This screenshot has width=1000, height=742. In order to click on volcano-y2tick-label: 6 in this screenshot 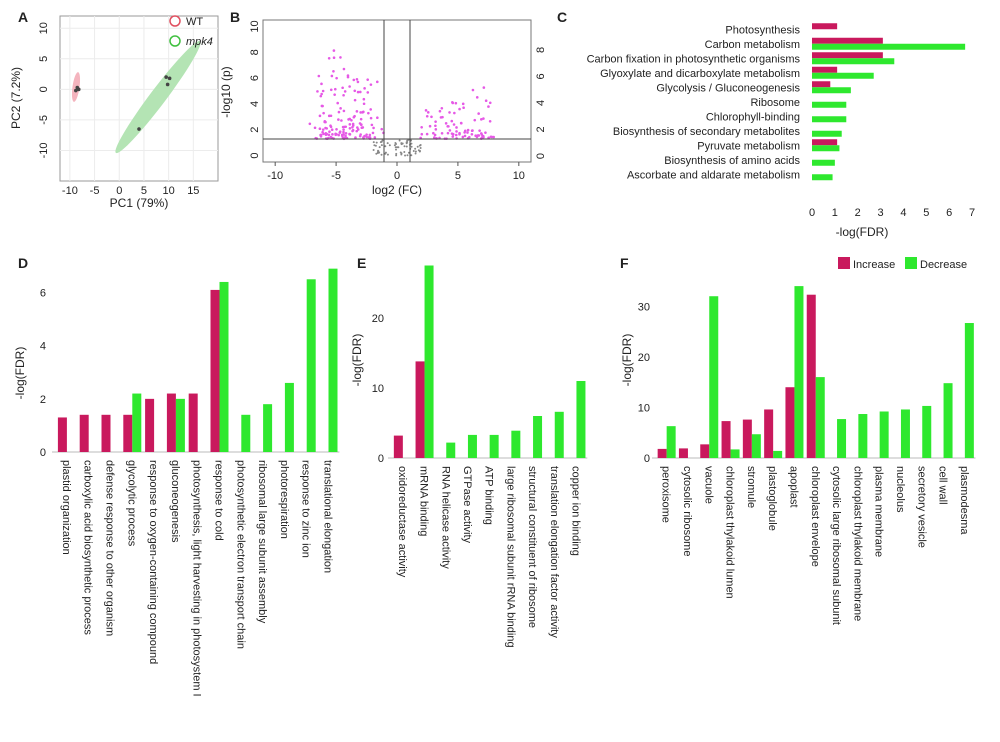, I will do `click(541, 76)`.